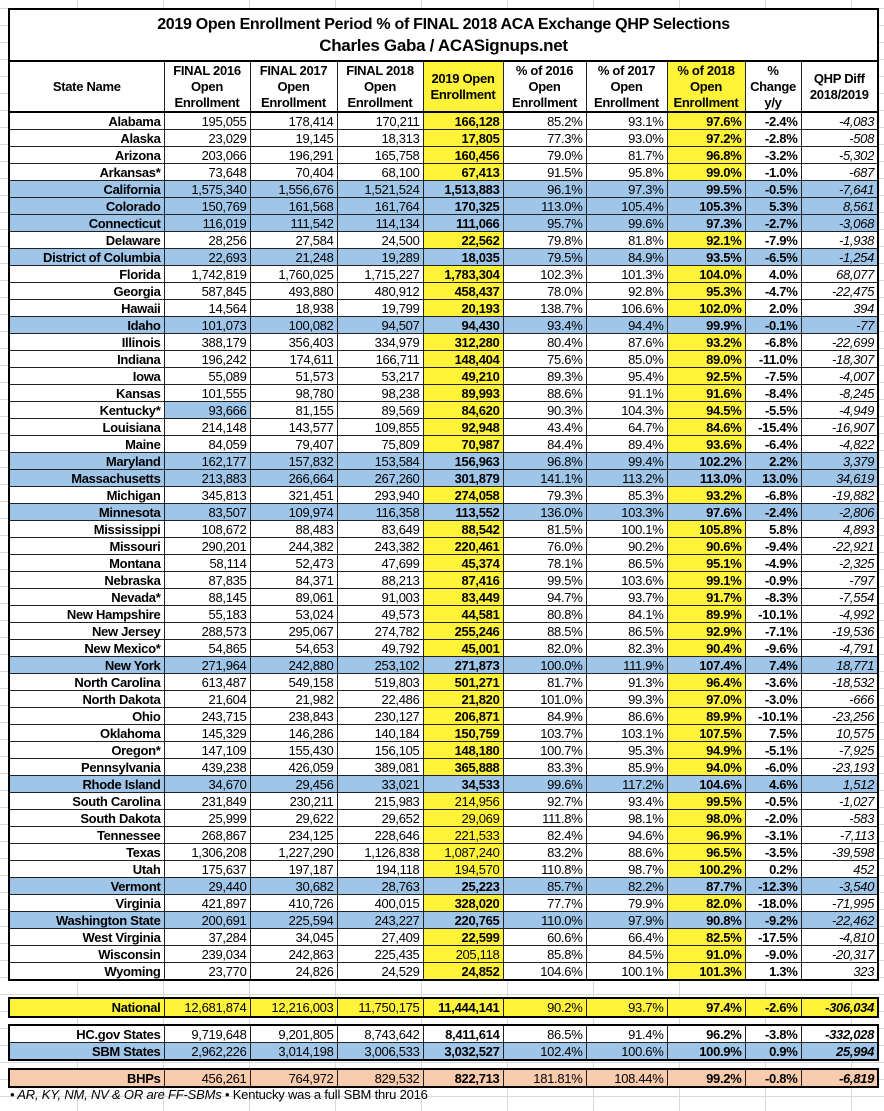 Image resolution: width=884 pixels, height=1111 pixels. I want to click on cell-enrollment-2019: 365,888, so click(463, 767).